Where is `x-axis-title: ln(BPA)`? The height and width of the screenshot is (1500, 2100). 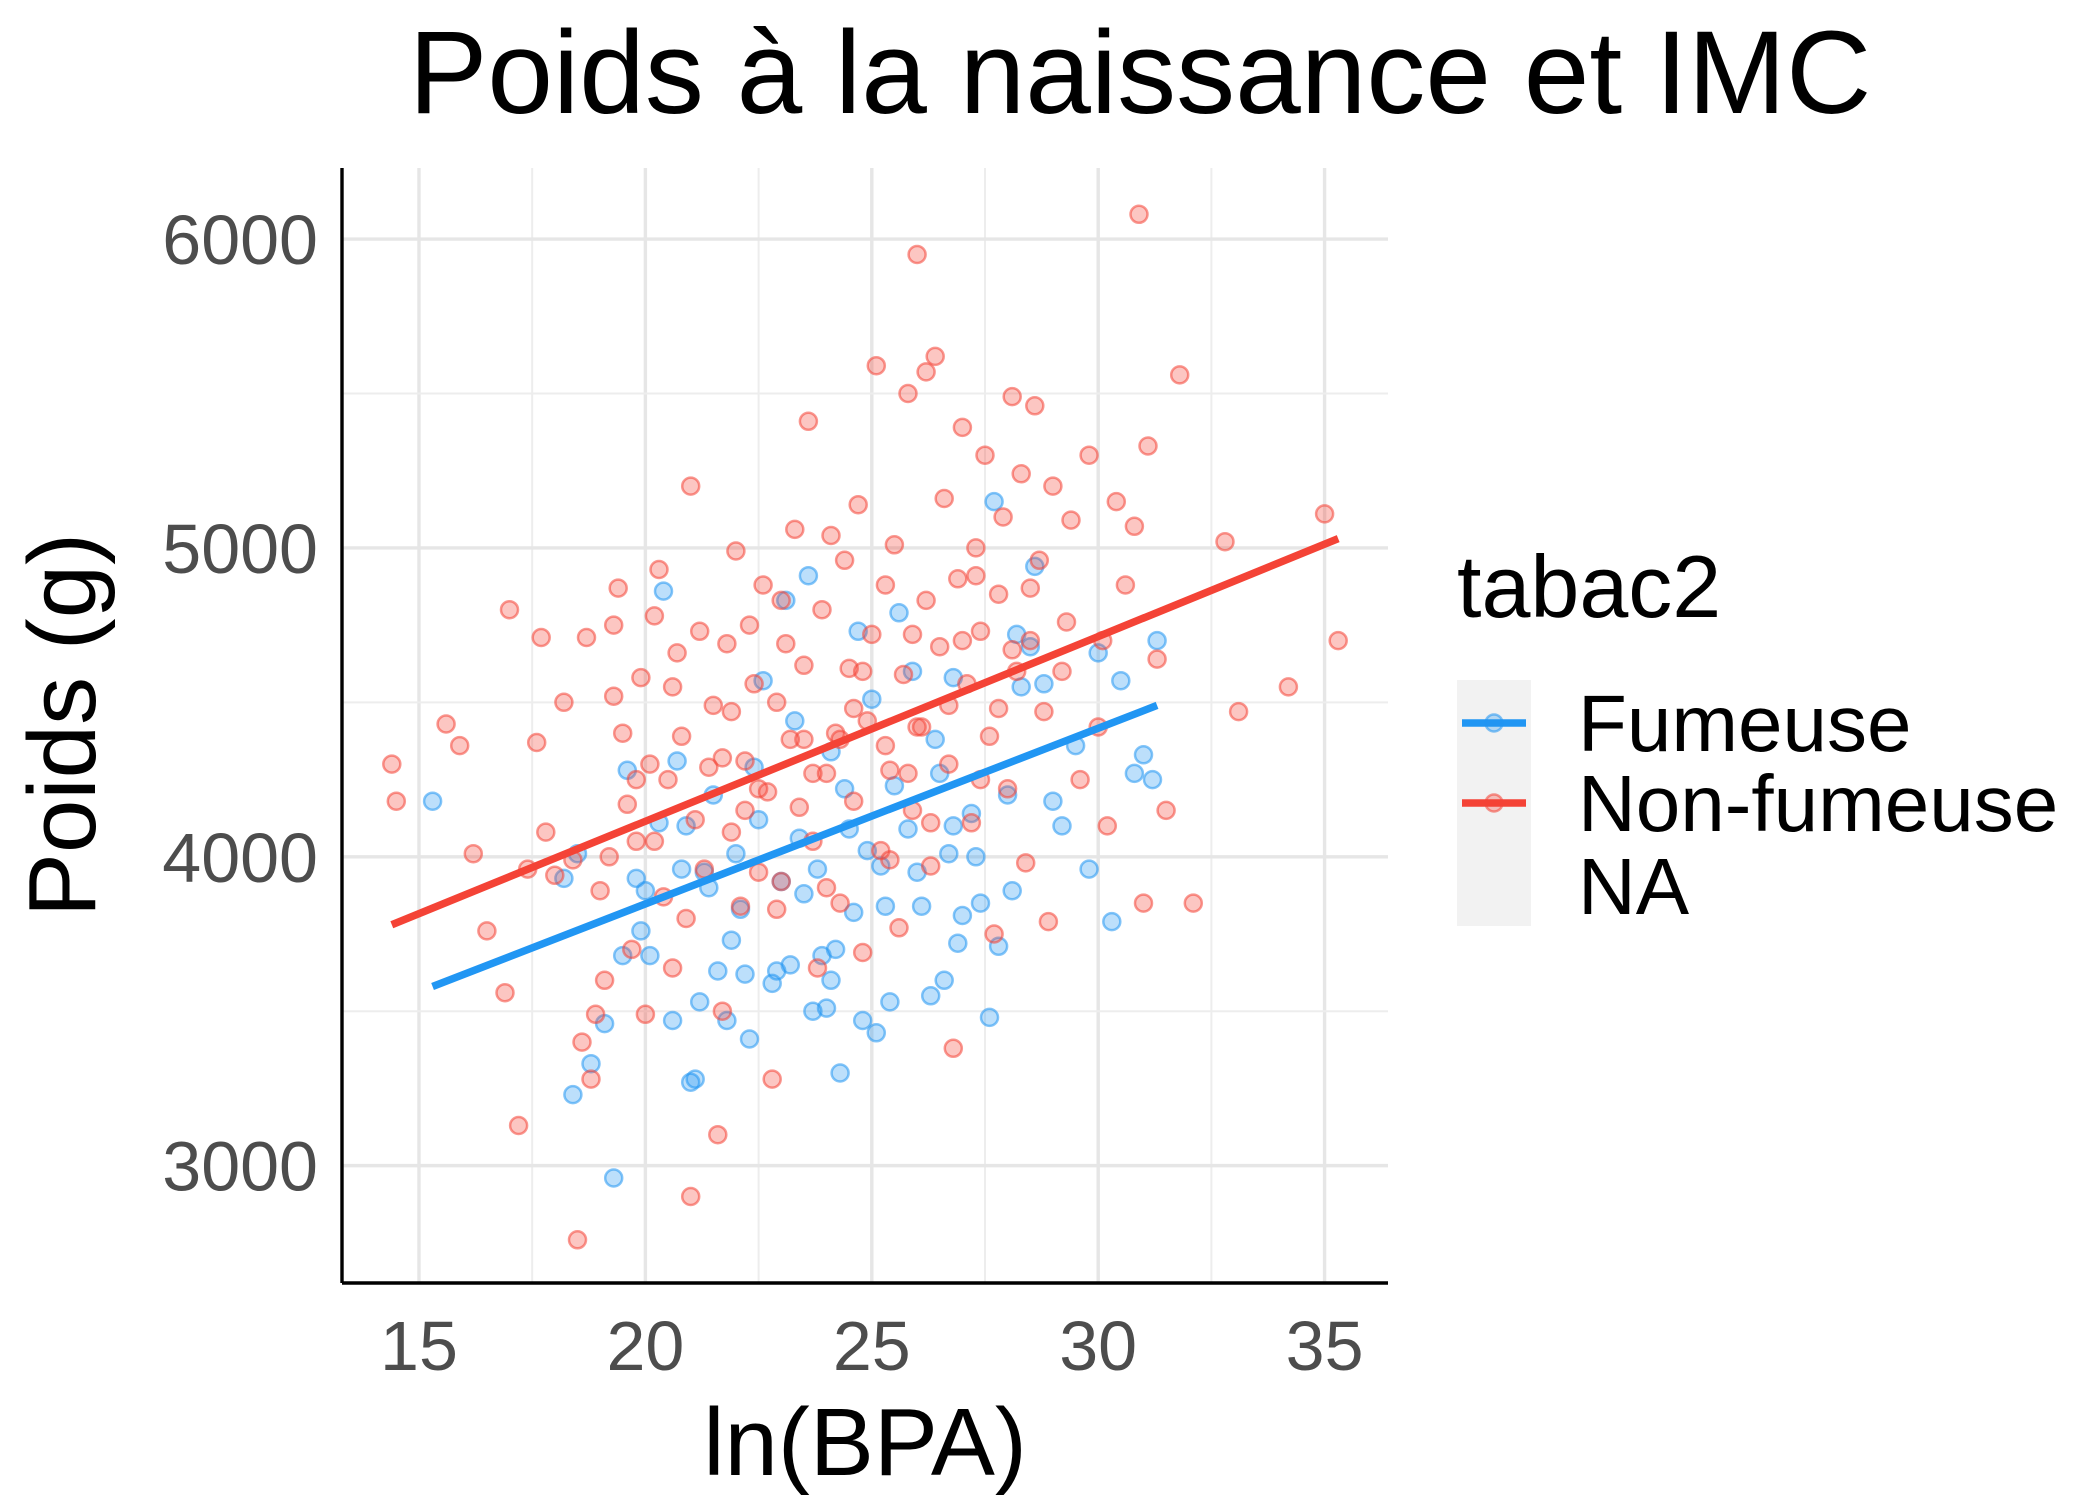 x-axis-title: ln(BPA) is located at coordinates (865, 1442).